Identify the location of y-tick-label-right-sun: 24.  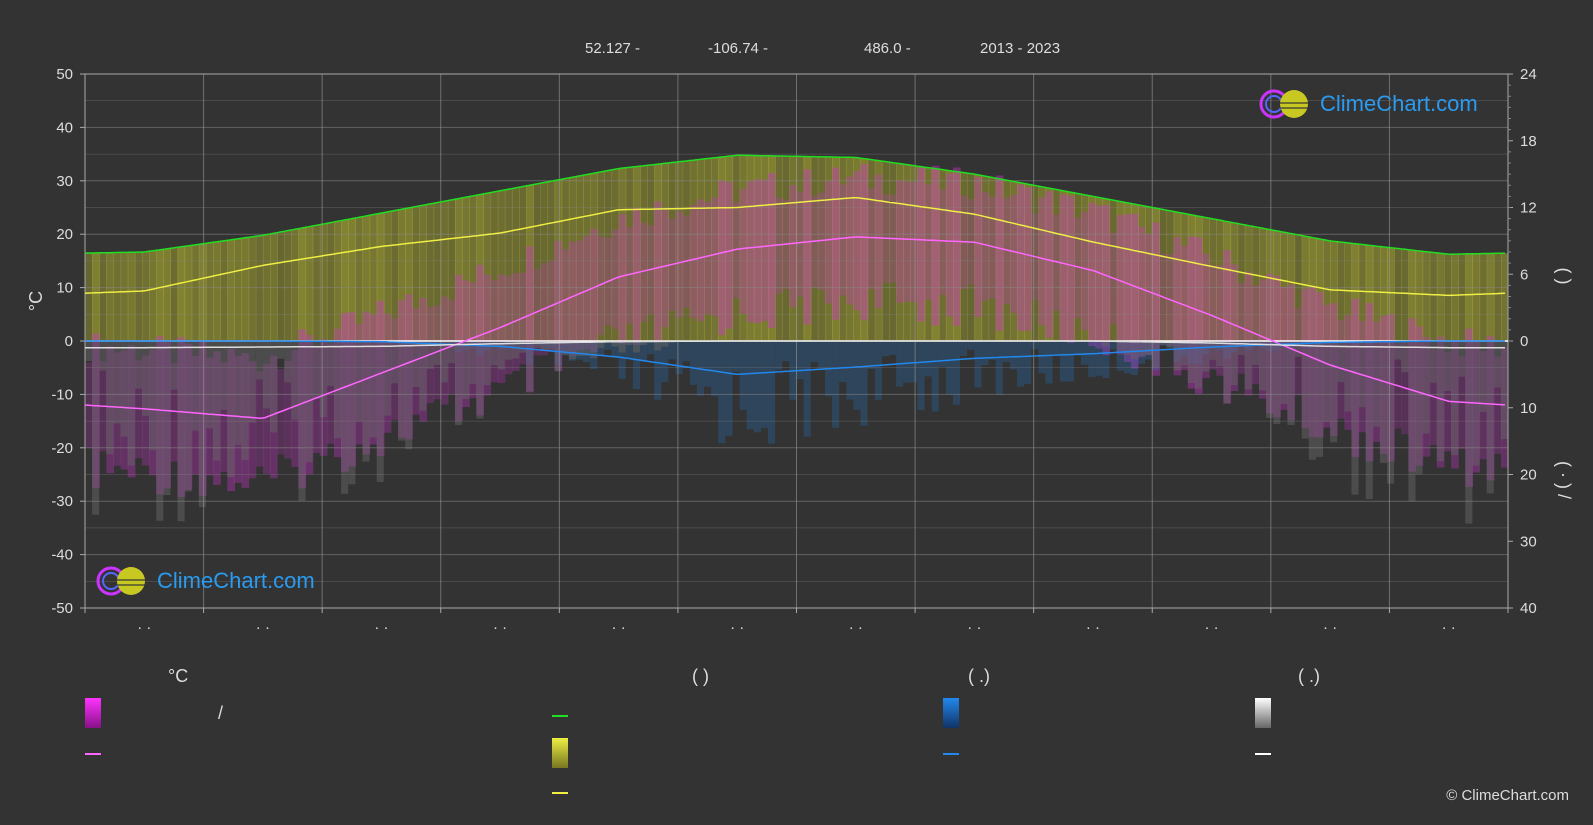
(1528, 74).